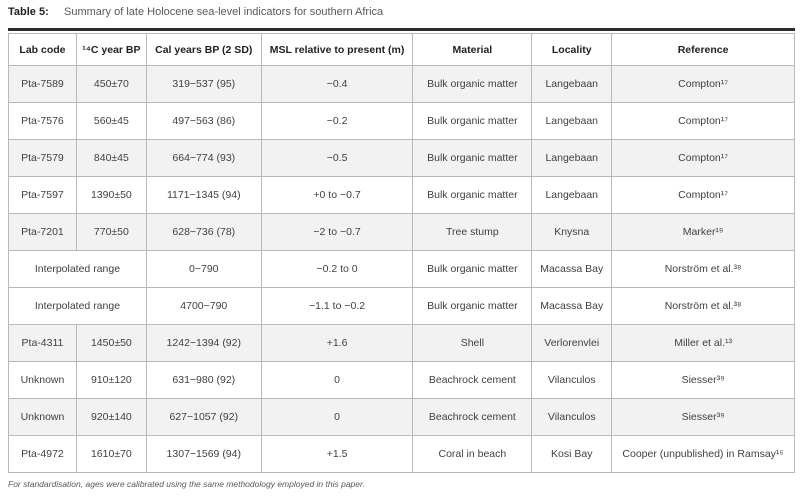 The width and height of the screenshot is (803, 502). I want to click on table-cell: 1610±70, so click(111, 454).